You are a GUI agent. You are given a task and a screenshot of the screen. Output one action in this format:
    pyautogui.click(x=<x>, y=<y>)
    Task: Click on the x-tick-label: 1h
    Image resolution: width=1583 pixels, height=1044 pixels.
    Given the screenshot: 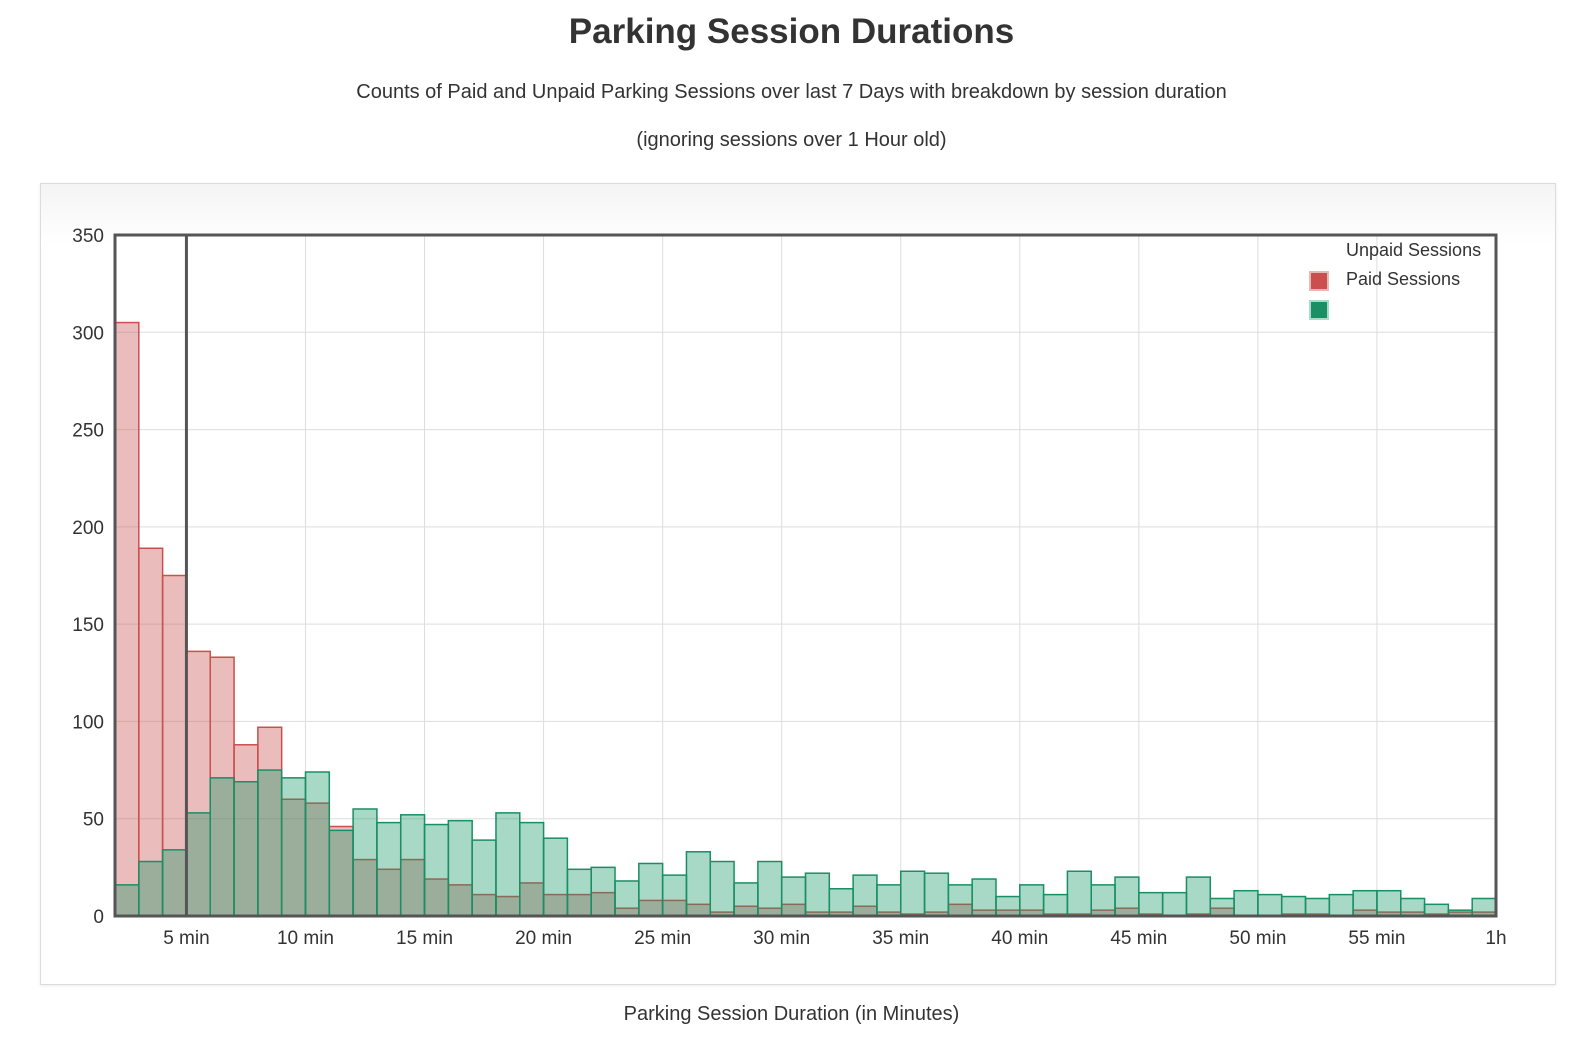 What is the action you would take?
    pyautogui.click(x=1495, y=938)
    